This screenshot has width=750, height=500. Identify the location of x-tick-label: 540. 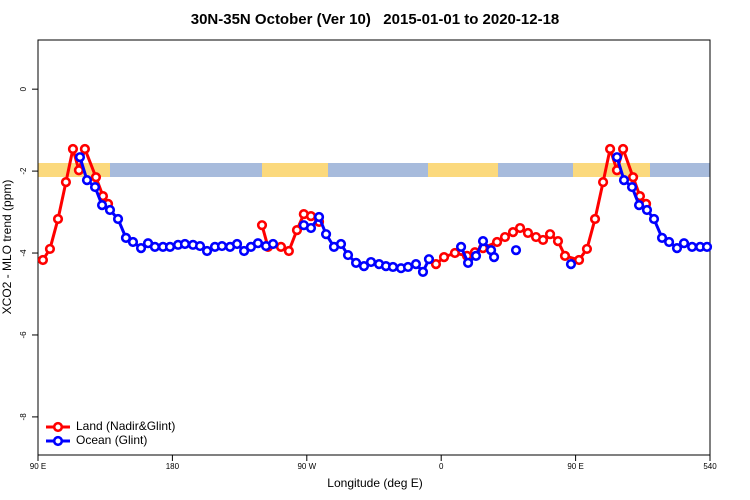
(710, 466).